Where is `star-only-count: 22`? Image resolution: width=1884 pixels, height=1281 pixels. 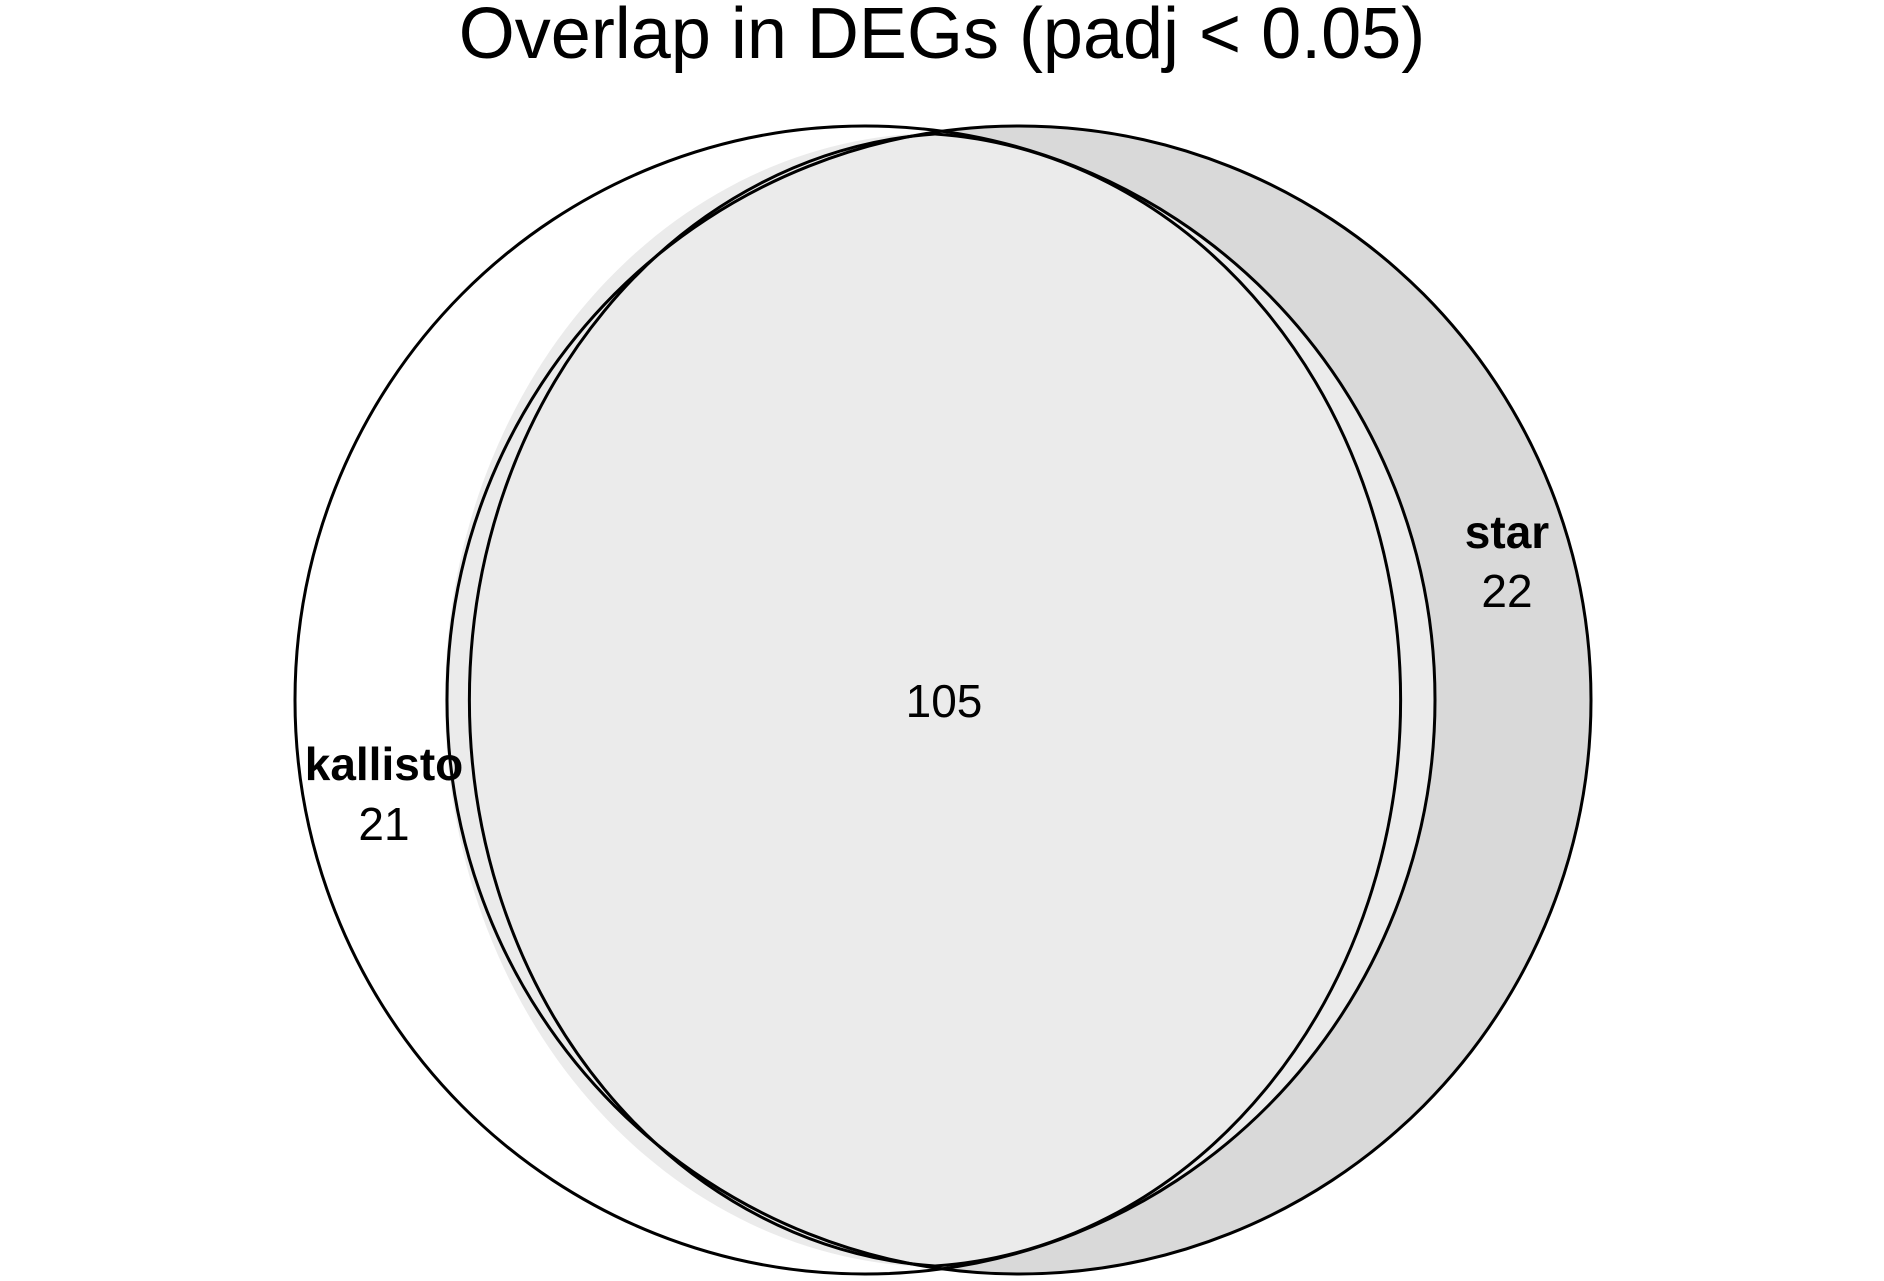 star-only-count: 22 is located at coordinates (1506, 591).